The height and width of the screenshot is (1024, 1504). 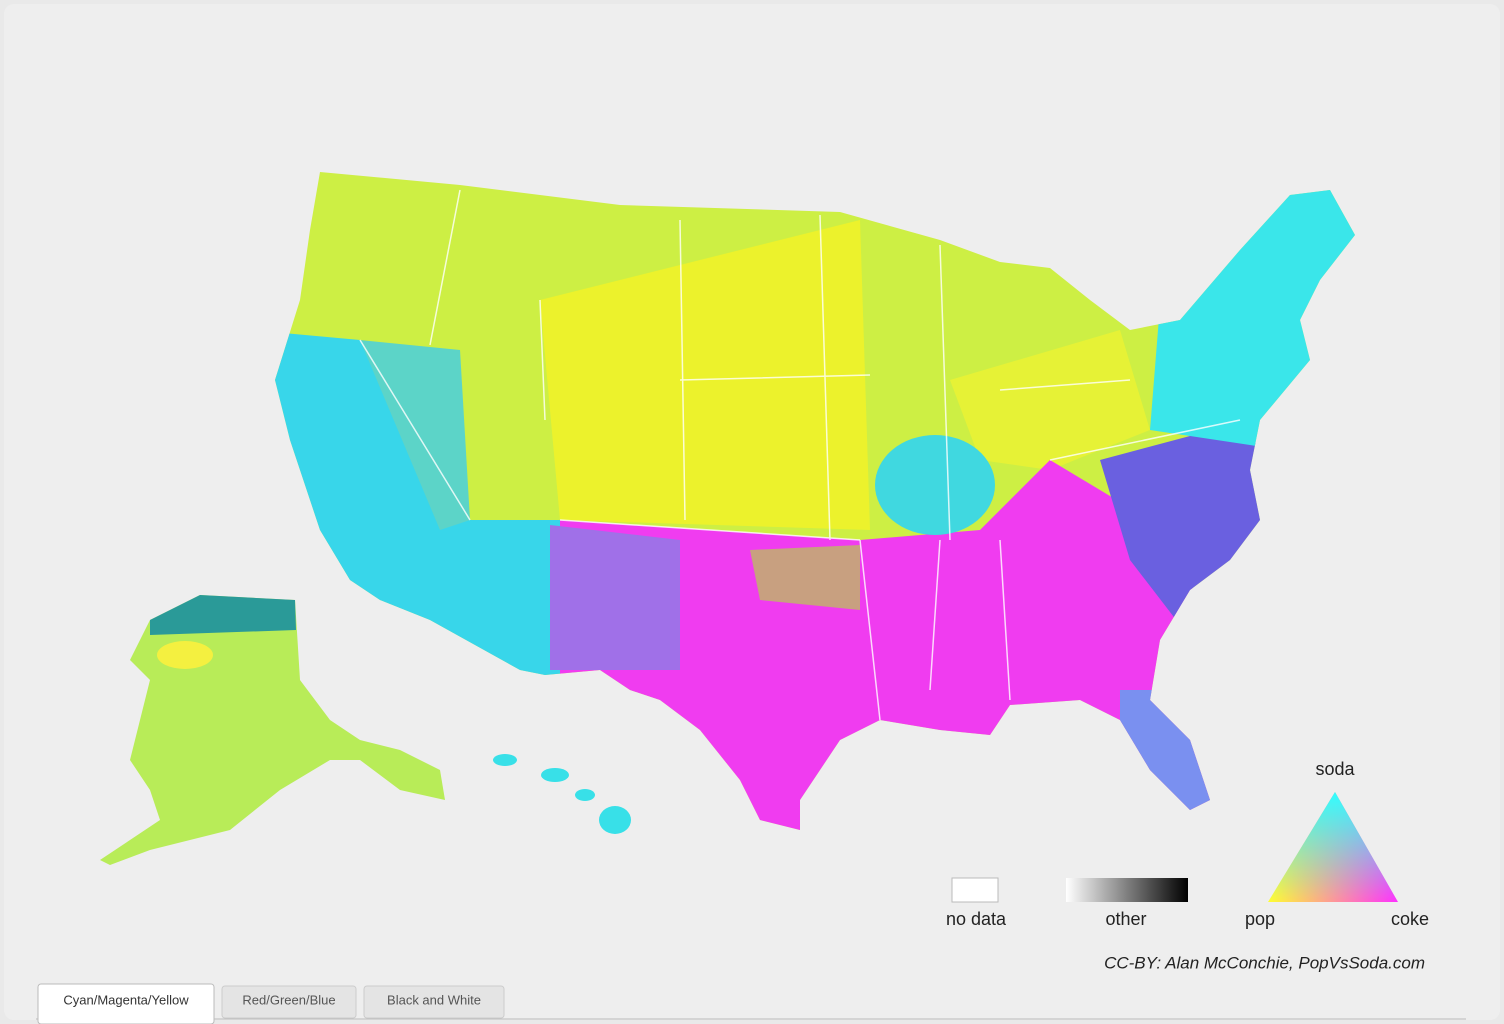 I want to click on soda-label: soda, so click(x=1335, y=769).